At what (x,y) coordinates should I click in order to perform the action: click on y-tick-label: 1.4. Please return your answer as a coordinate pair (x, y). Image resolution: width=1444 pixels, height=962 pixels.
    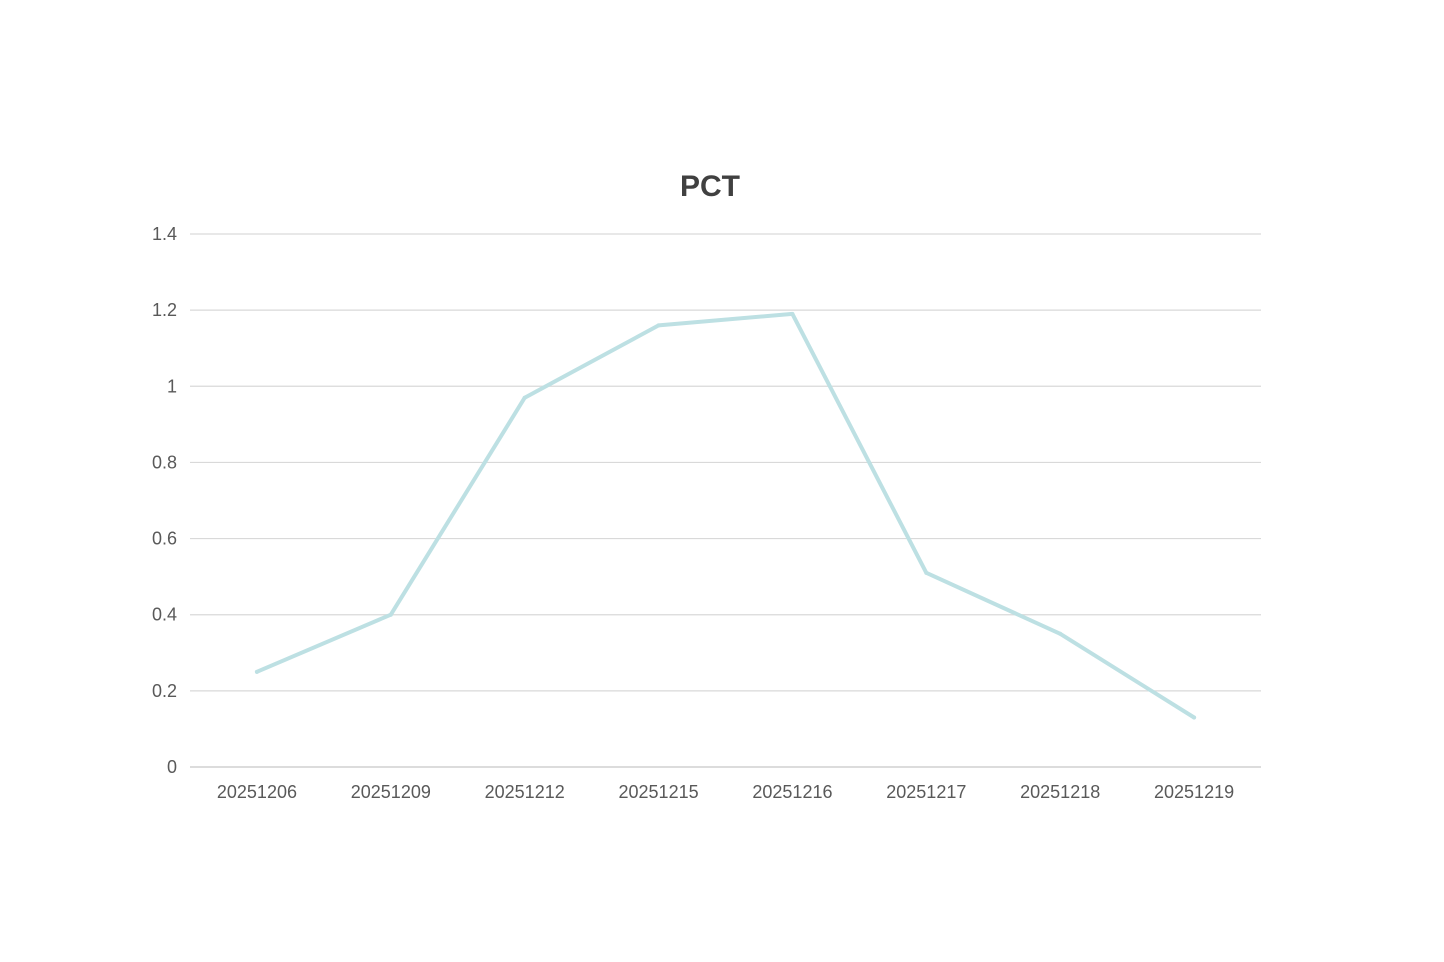
    Looking at the image, I should click on (164, 234).